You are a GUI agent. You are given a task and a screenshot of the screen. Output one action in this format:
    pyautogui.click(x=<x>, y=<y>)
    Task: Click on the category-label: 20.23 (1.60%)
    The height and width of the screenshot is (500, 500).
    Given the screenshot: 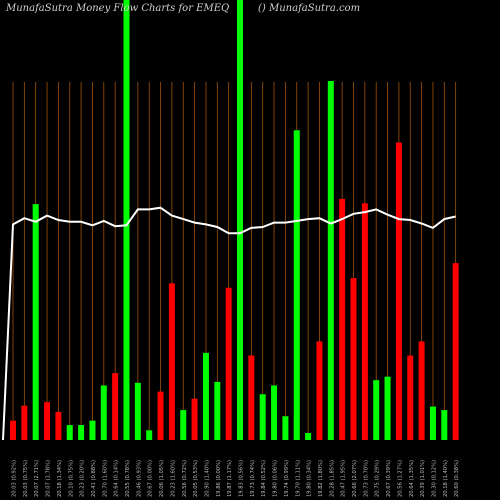 What is the action you would take?
    pyautogui.click(x=173, y=478)
    